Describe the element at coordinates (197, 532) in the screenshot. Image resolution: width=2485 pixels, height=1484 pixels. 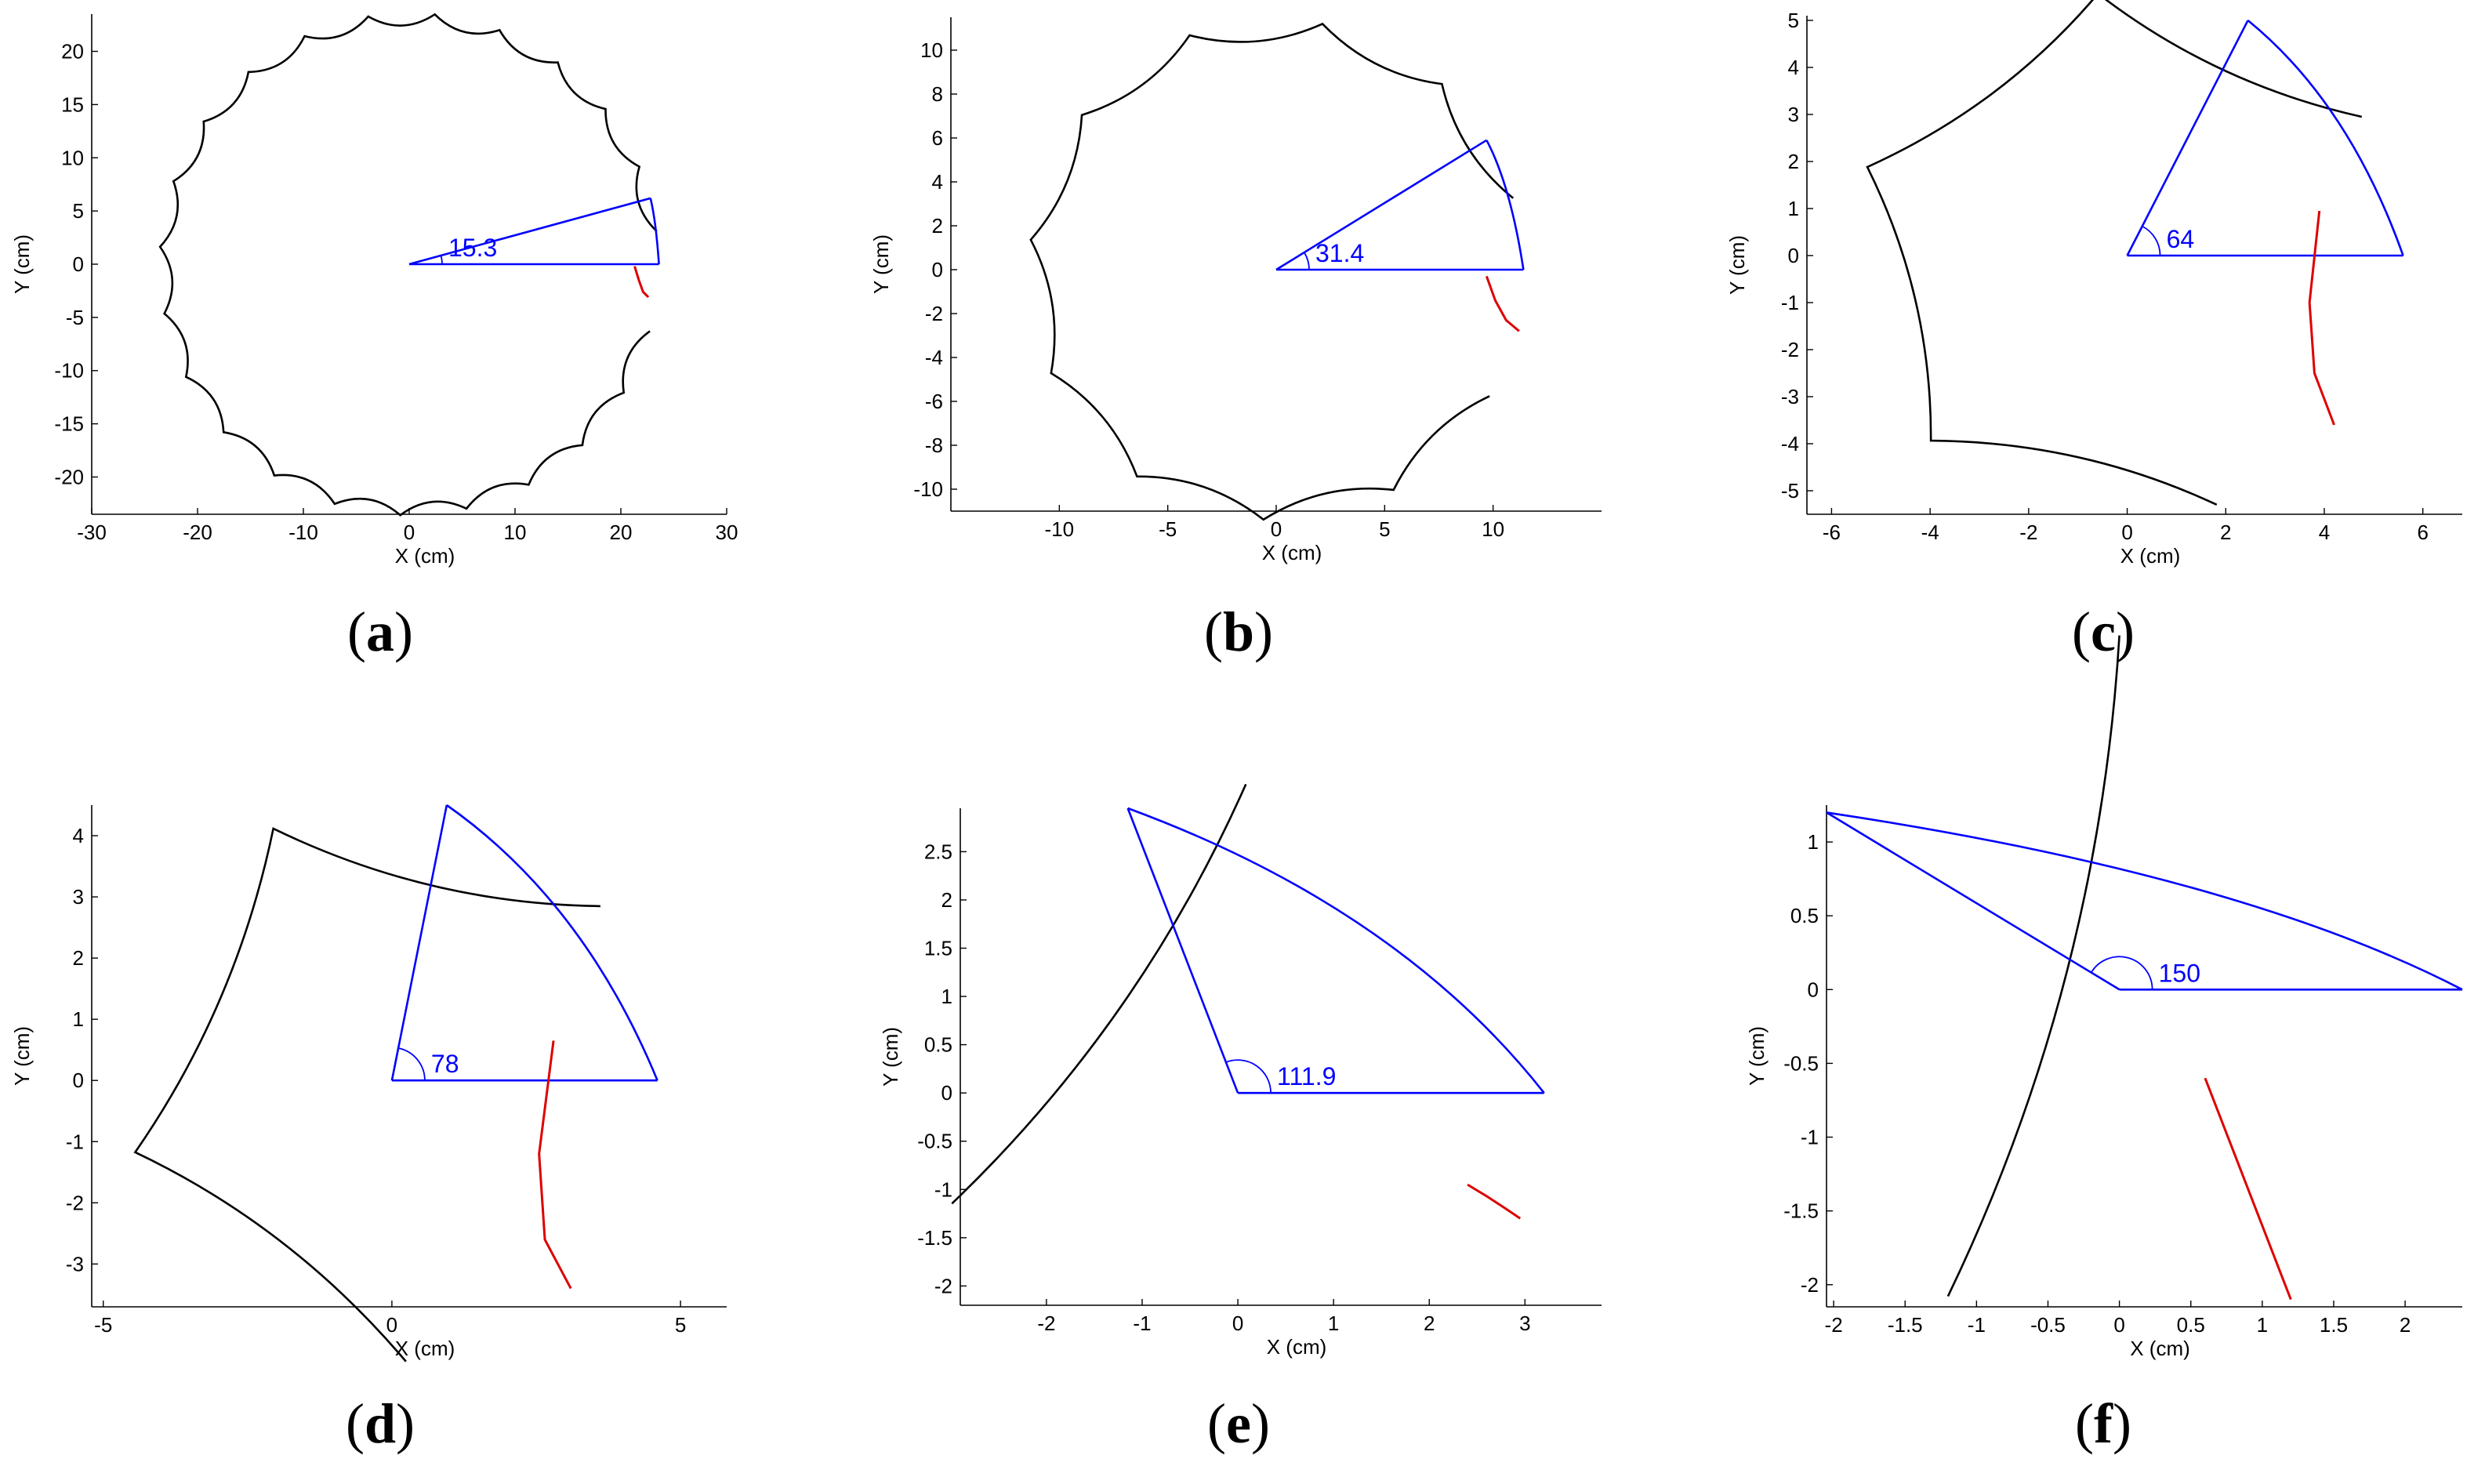
I see `x-tick-label: -20` at that location.